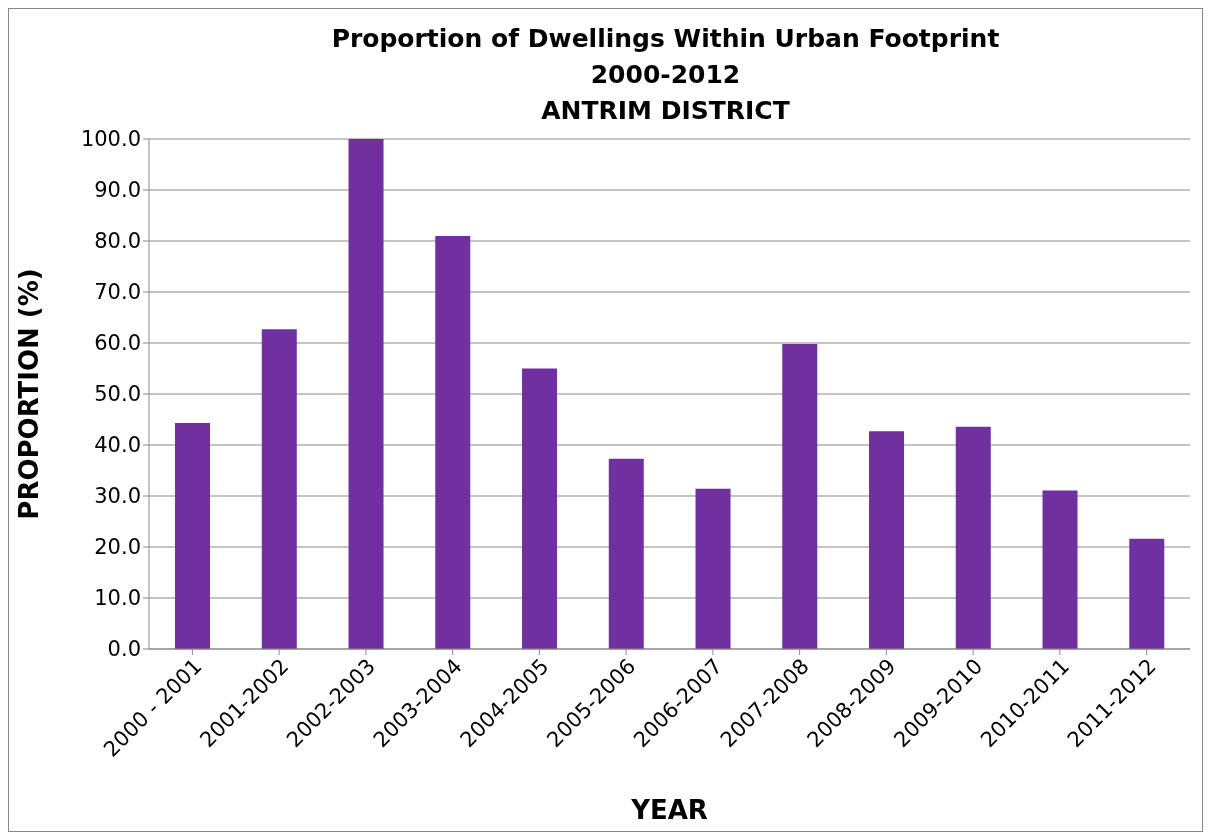 The height and width of the screenshot is (840, 1211). I want to click on y-tick-label: 50.0, so click(117, 394).